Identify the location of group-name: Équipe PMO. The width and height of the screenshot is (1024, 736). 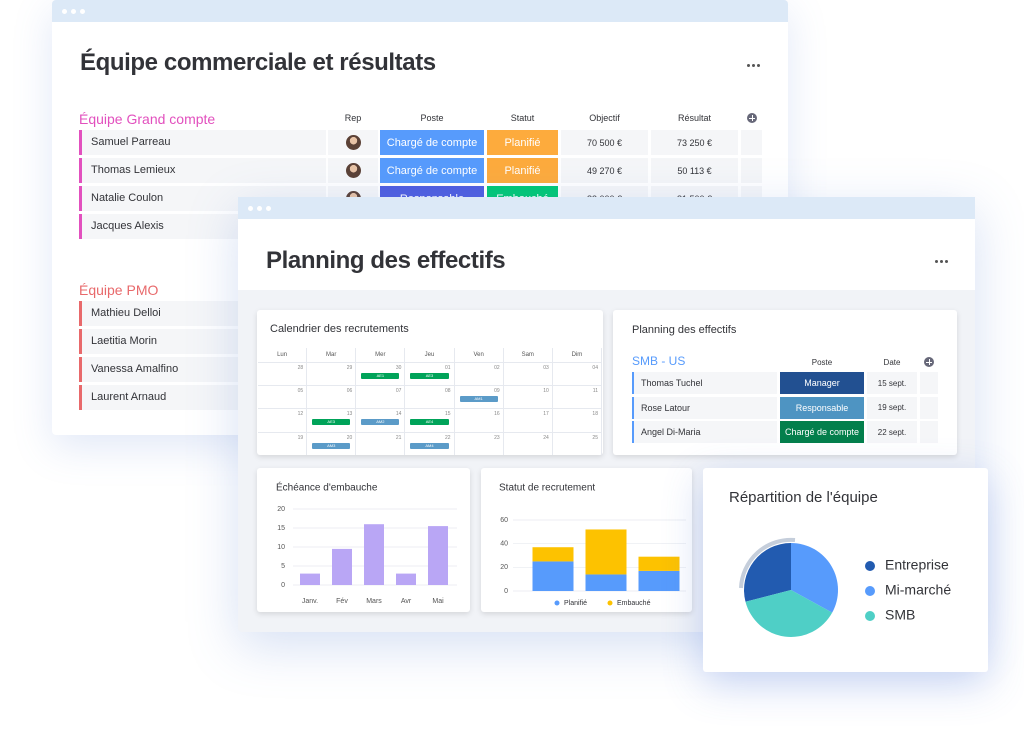
(119, 290).